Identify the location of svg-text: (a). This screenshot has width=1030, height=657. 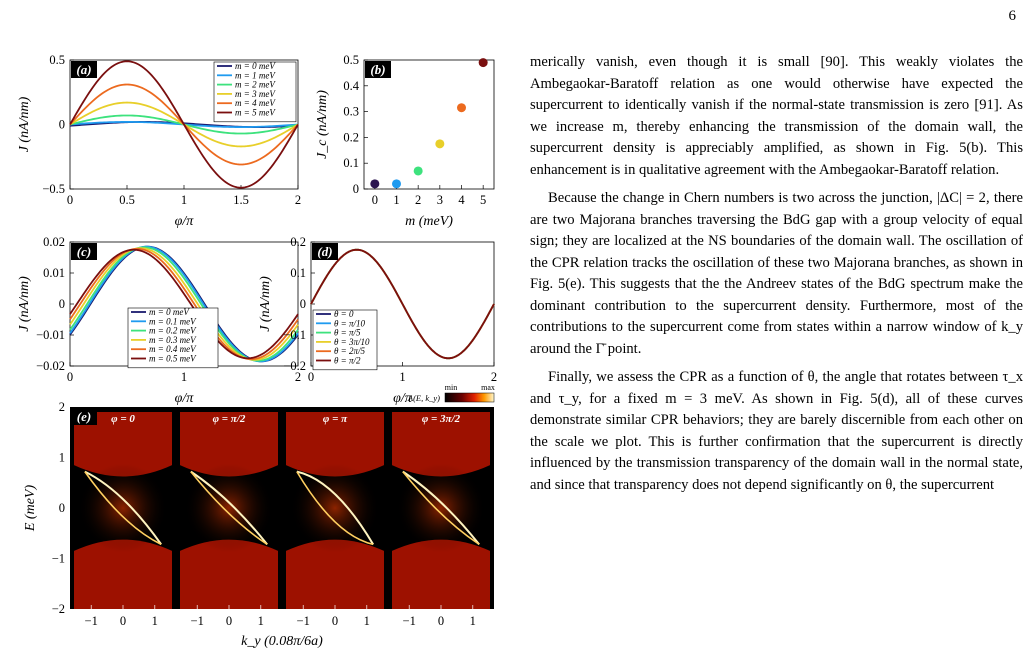
(83, 69).